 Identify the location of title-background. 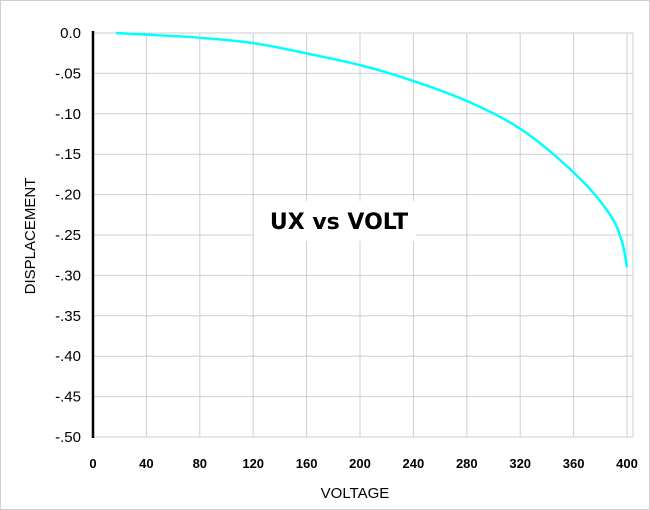
(335, 221).